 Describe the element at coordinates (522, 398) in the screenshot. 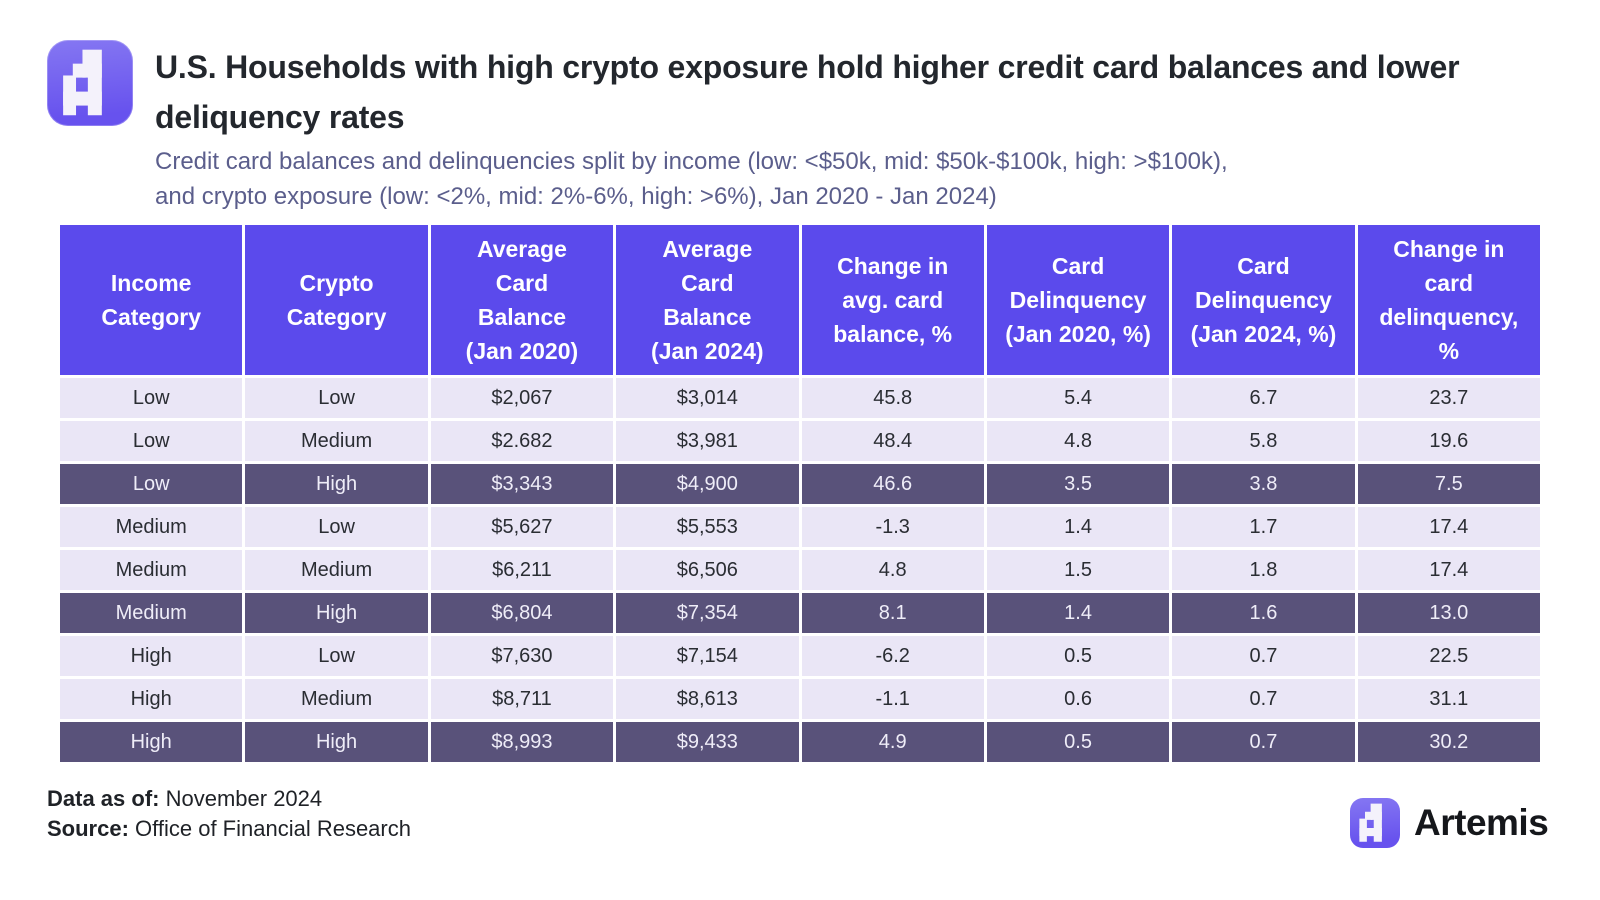

I see `table-cell: $2,067` at that location.